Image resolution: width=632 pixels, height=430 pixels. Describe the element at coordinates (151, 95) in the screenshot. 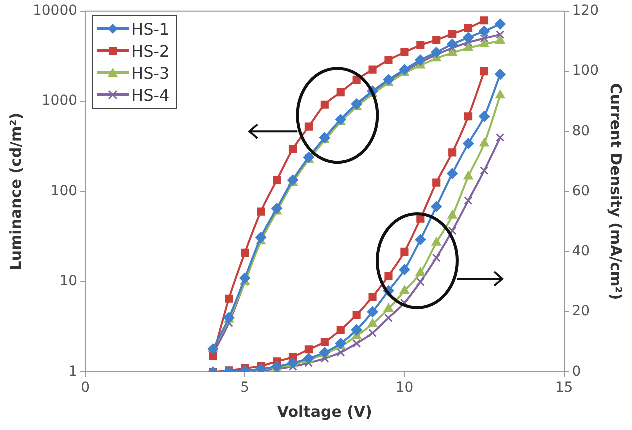

I see `legend-label: HS-4` at that location.